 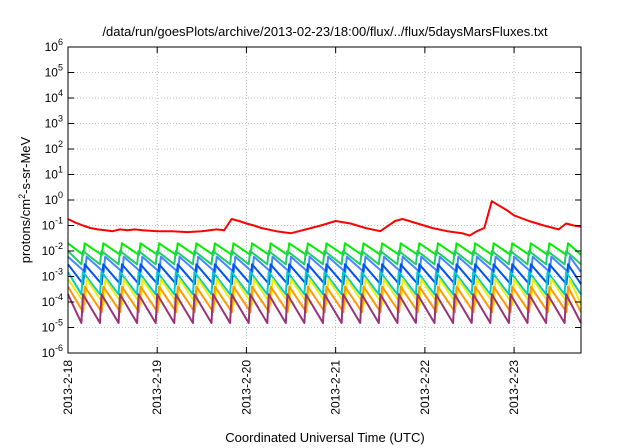 I want to click on y-axis-label-main: protons/cm, so click(x=25, y=231).